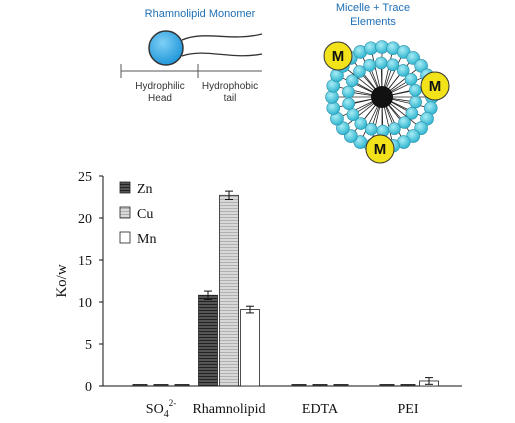  Describe the element at coordinates (222, 37) in the screenshot. I see `hydrophobic-tail-line-upper` at that location.